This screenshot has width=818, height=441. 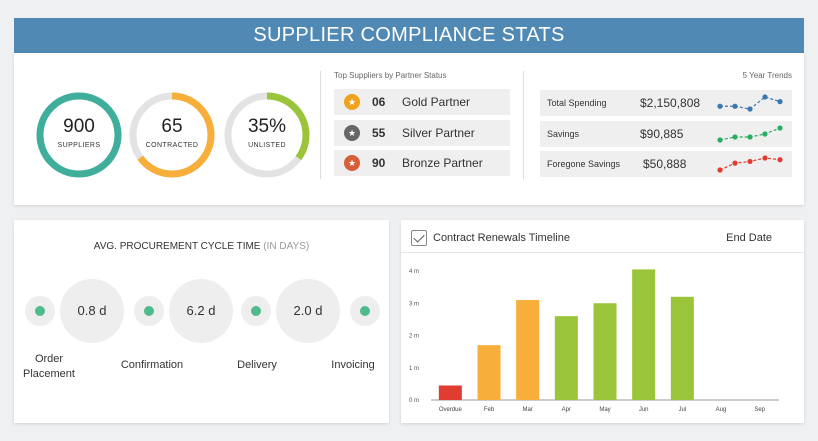 I want to click on timeline-title: Contract Renewals Timeline, so click(x=501, y=238).